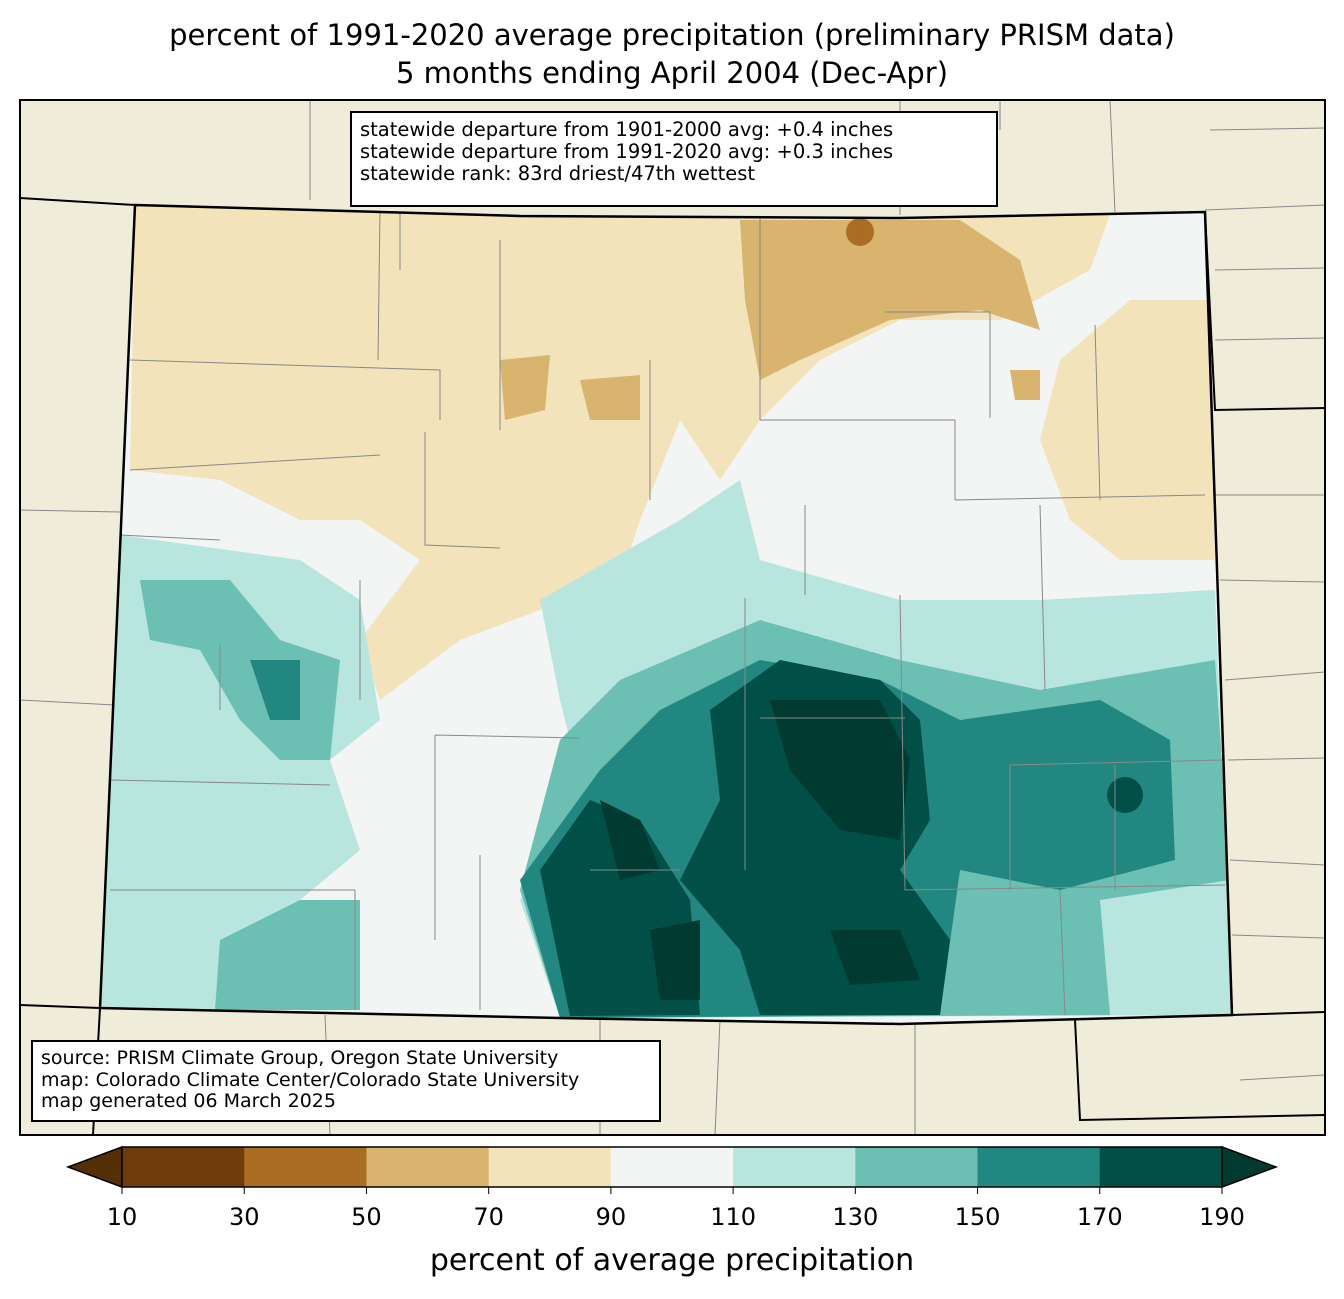 Image resolution: width=1344 pixels, height=1299 pixels. What do you see at coordinates (855, 1217) in the screenshot?
I see `colorbar-tick-label: 130` at bounding box center [855, 1217].